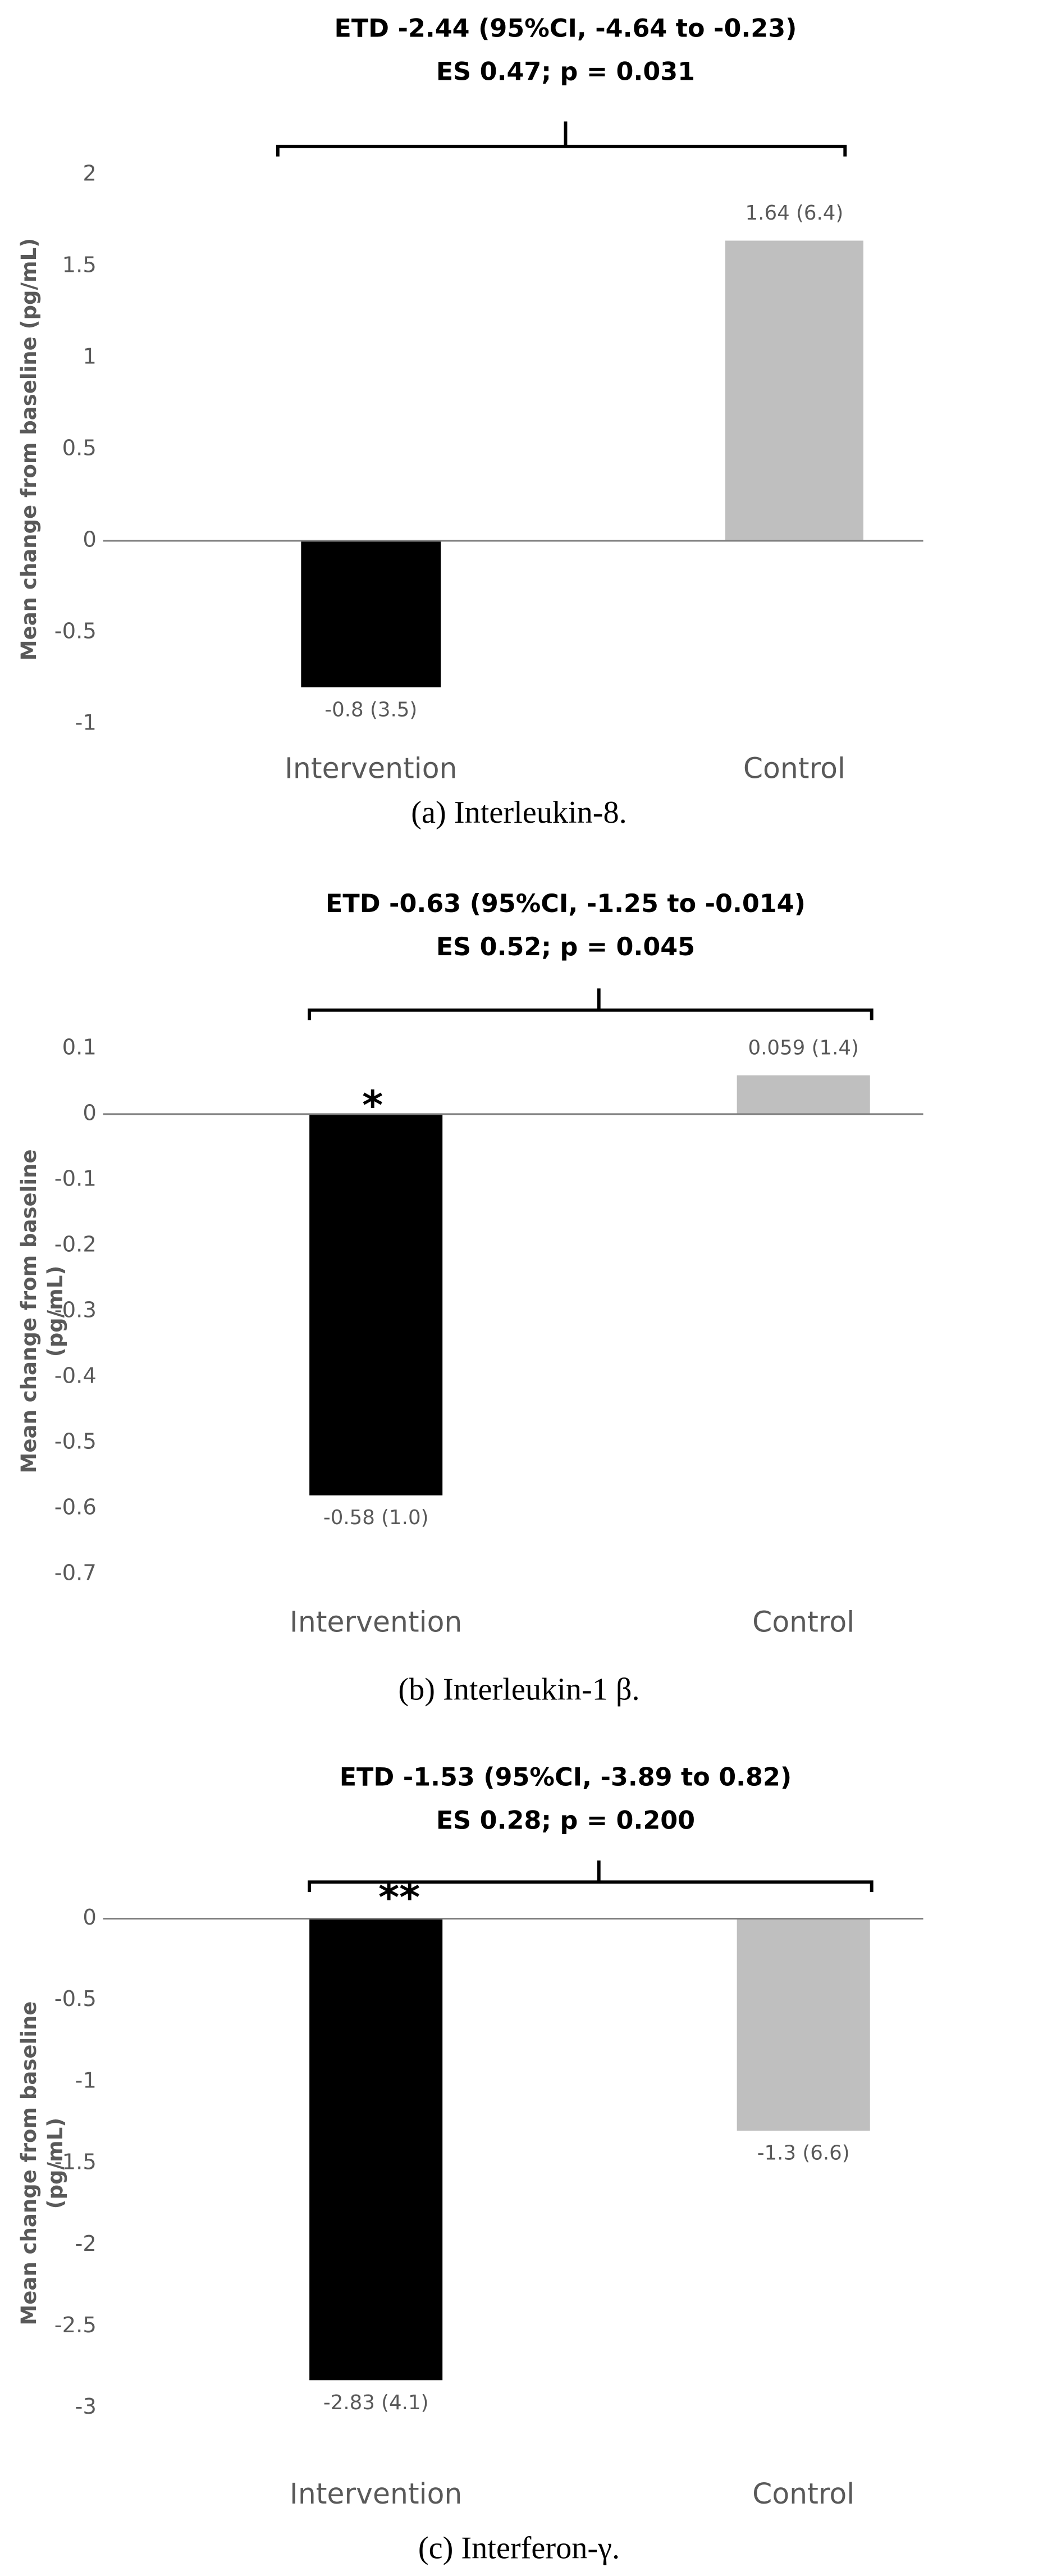 This screenshot has height=2576, width=1038. What do you see at coordinates (90, 357) in the screenshot?
I see `y-tick-label: 1` at bounding box center [90, 357].